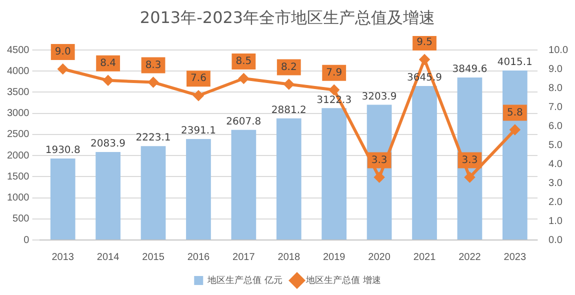  What do you see at coordinates (62, 52) in the screenshot?
I see `data-label: 9.0` at bounding box center [62, 52].